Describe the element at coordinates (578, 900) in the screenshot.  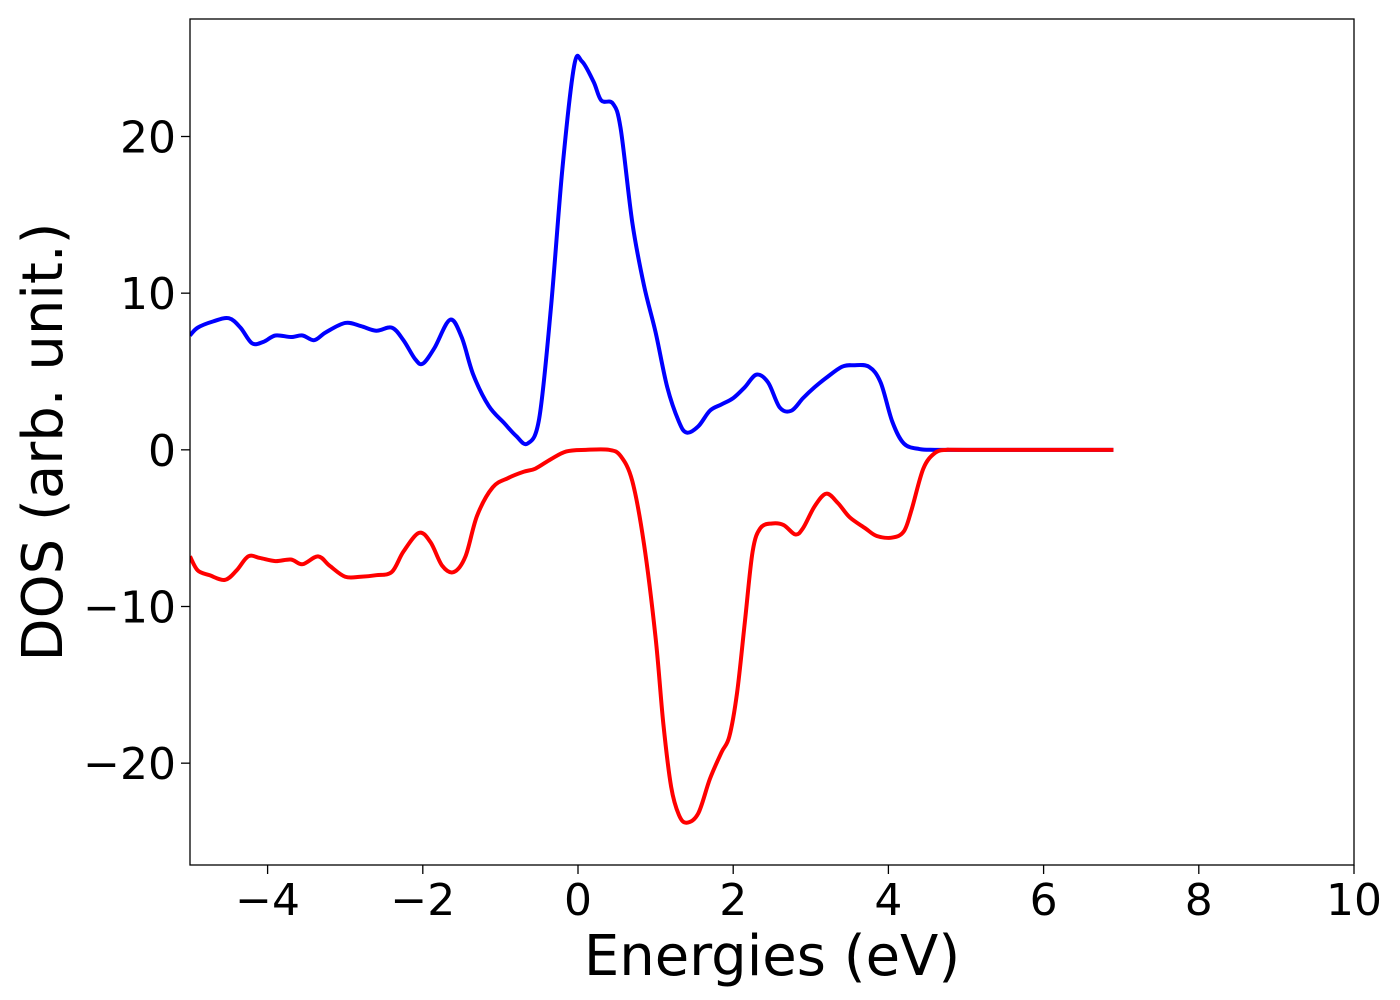
I see `x-tick-label: 0` at that location.